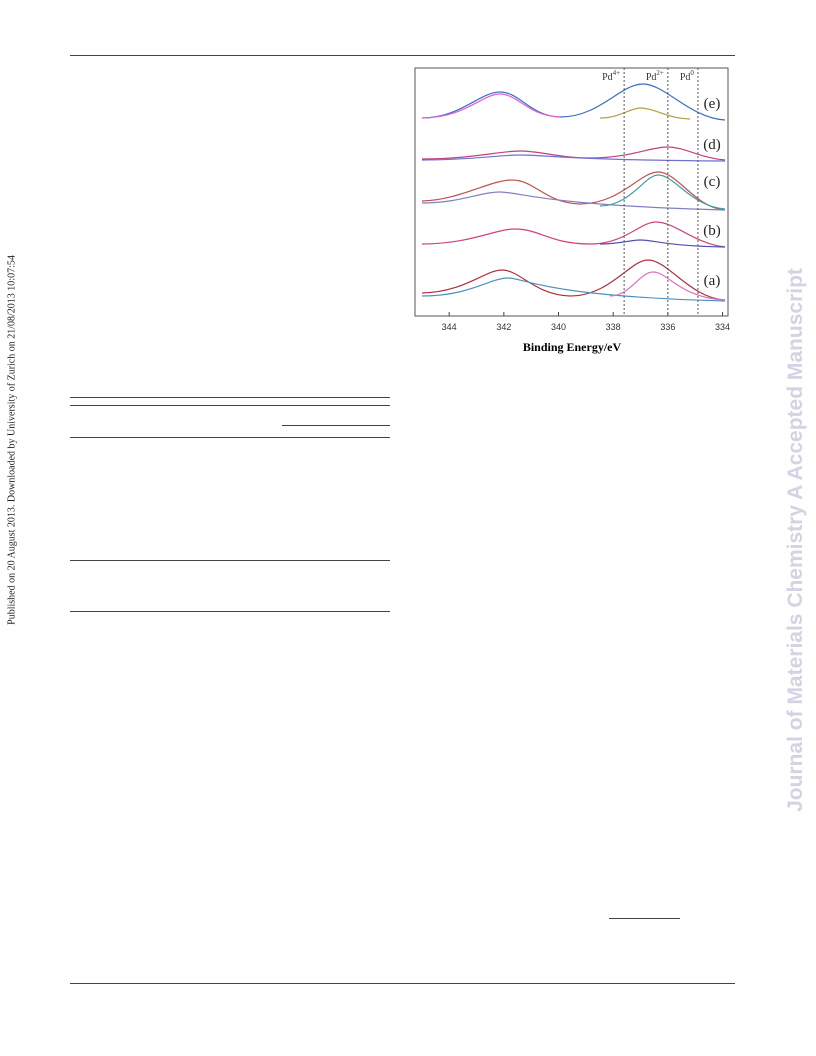 This screenshot has height=1056, width=816. I want to click on spectrum-label: (e), so click(712, 104).